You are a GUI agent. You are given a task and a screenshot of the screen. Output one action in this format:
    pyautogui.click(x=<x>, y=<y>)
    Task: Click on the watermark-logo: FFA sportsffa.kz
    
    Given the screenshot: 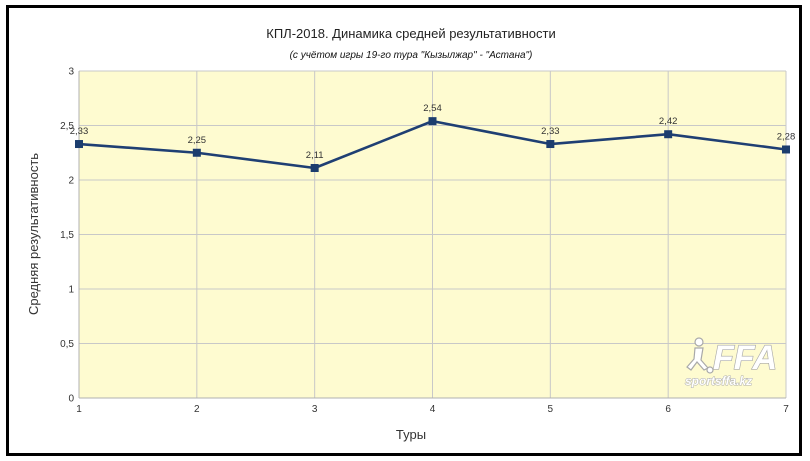 What is the action you would take?
    pyautogui.click(x=731, y=362)
    